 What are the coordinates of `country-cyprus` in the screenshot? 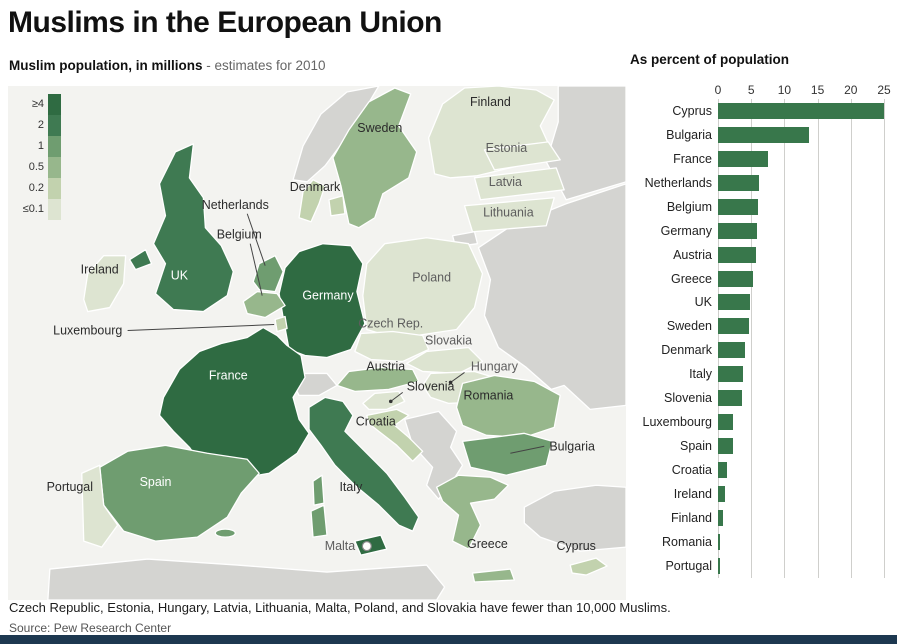 It's located at (588, 566).